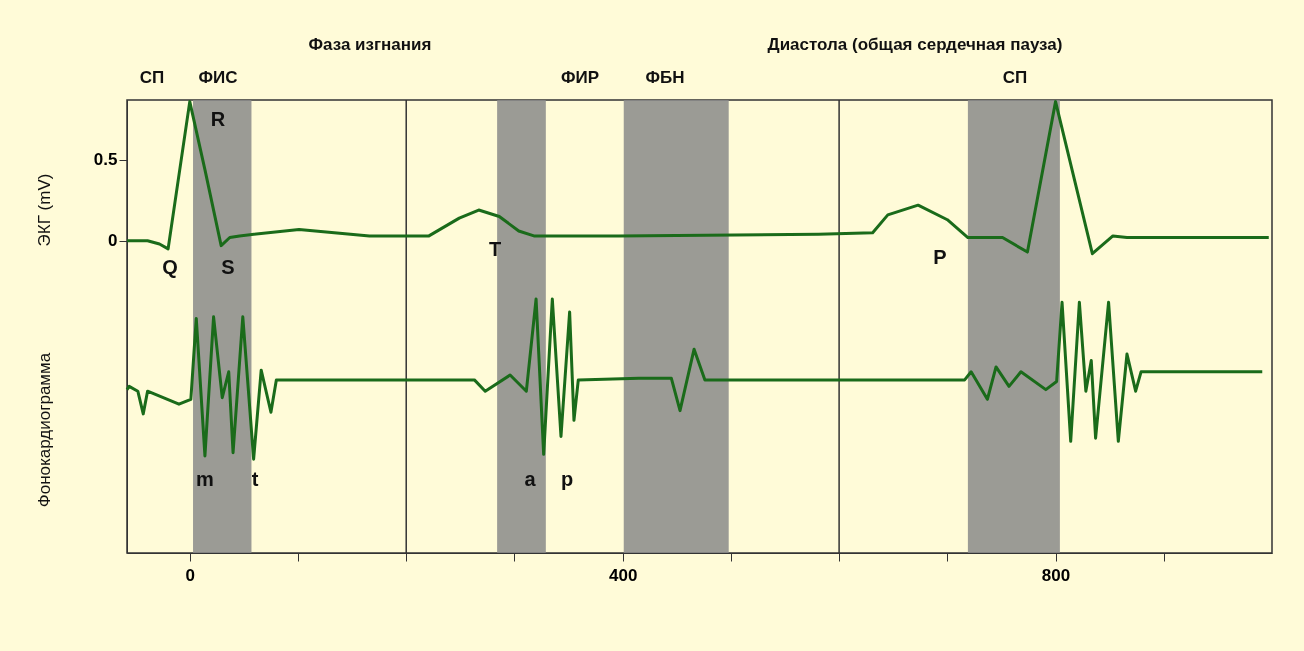 This screenshot has height=651, width=1304. What do you see at coordinates (205, 479) in the screenshot?
I see `annotation: m` at bounding box center [205, 479].